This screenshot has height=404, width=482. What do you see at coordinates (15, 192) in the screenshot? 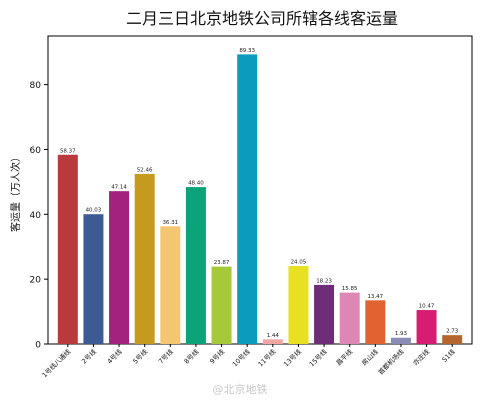
I see `y-axis-label: 客运量（万人次）` at bounding box center [15, 192].